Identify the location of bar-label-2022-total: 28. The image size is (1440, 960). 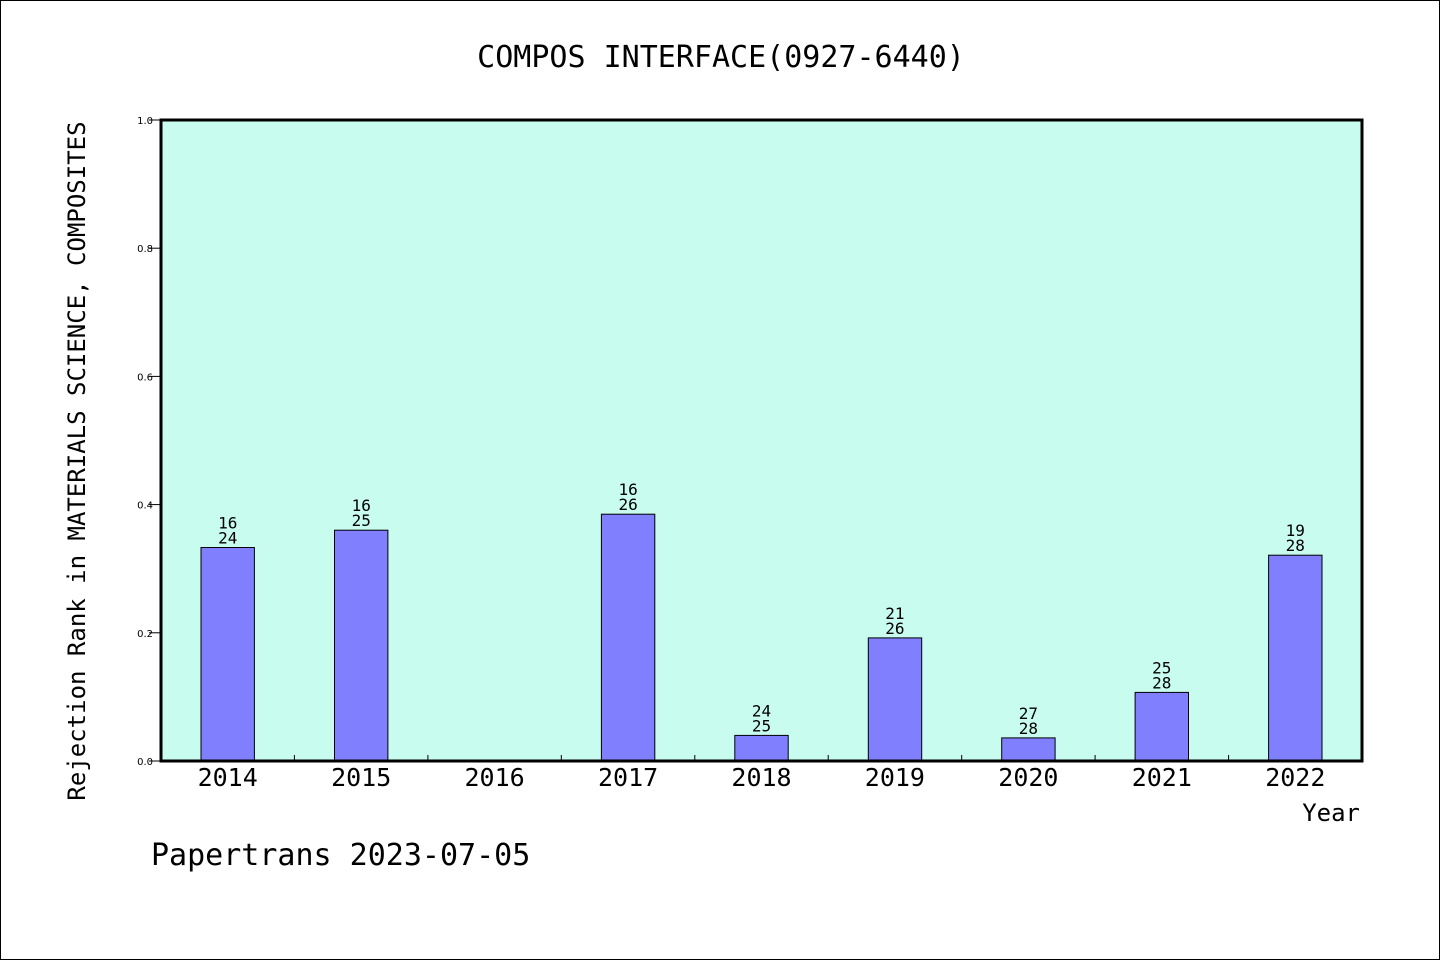
(1295, 545).